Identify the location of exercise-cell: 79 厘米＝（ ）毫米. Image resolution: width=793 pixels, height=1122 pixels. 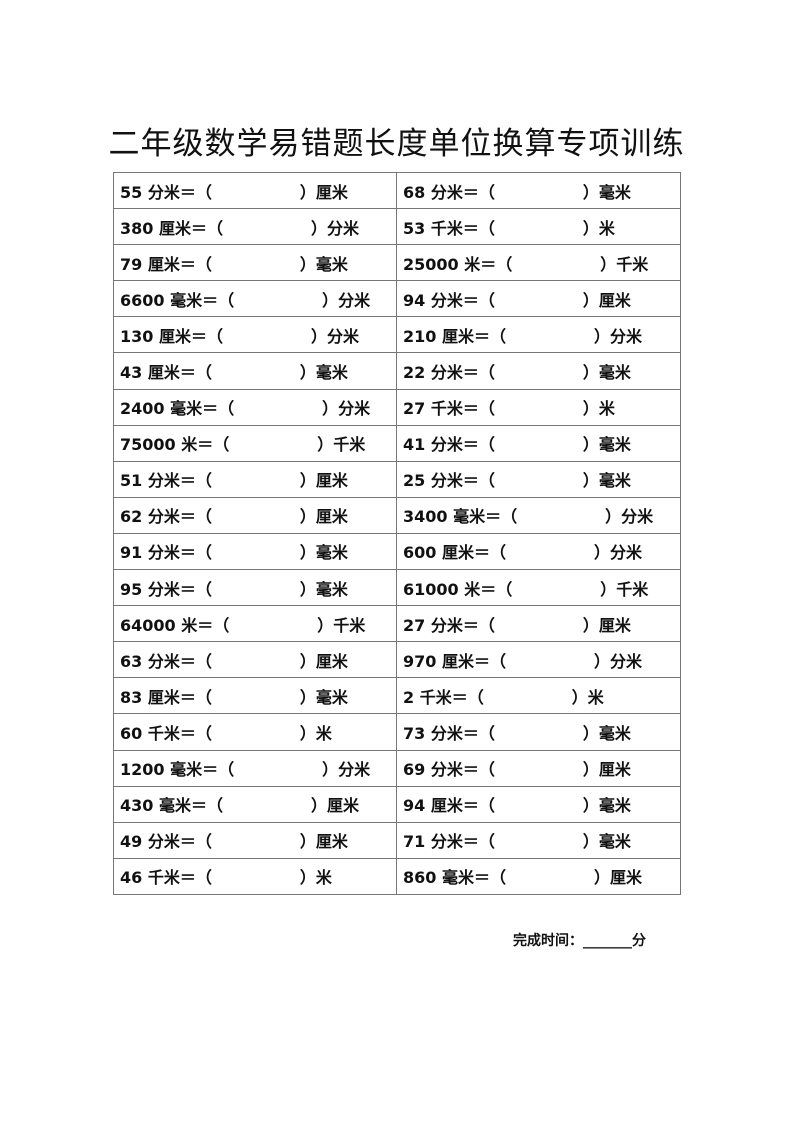
(255, 263).